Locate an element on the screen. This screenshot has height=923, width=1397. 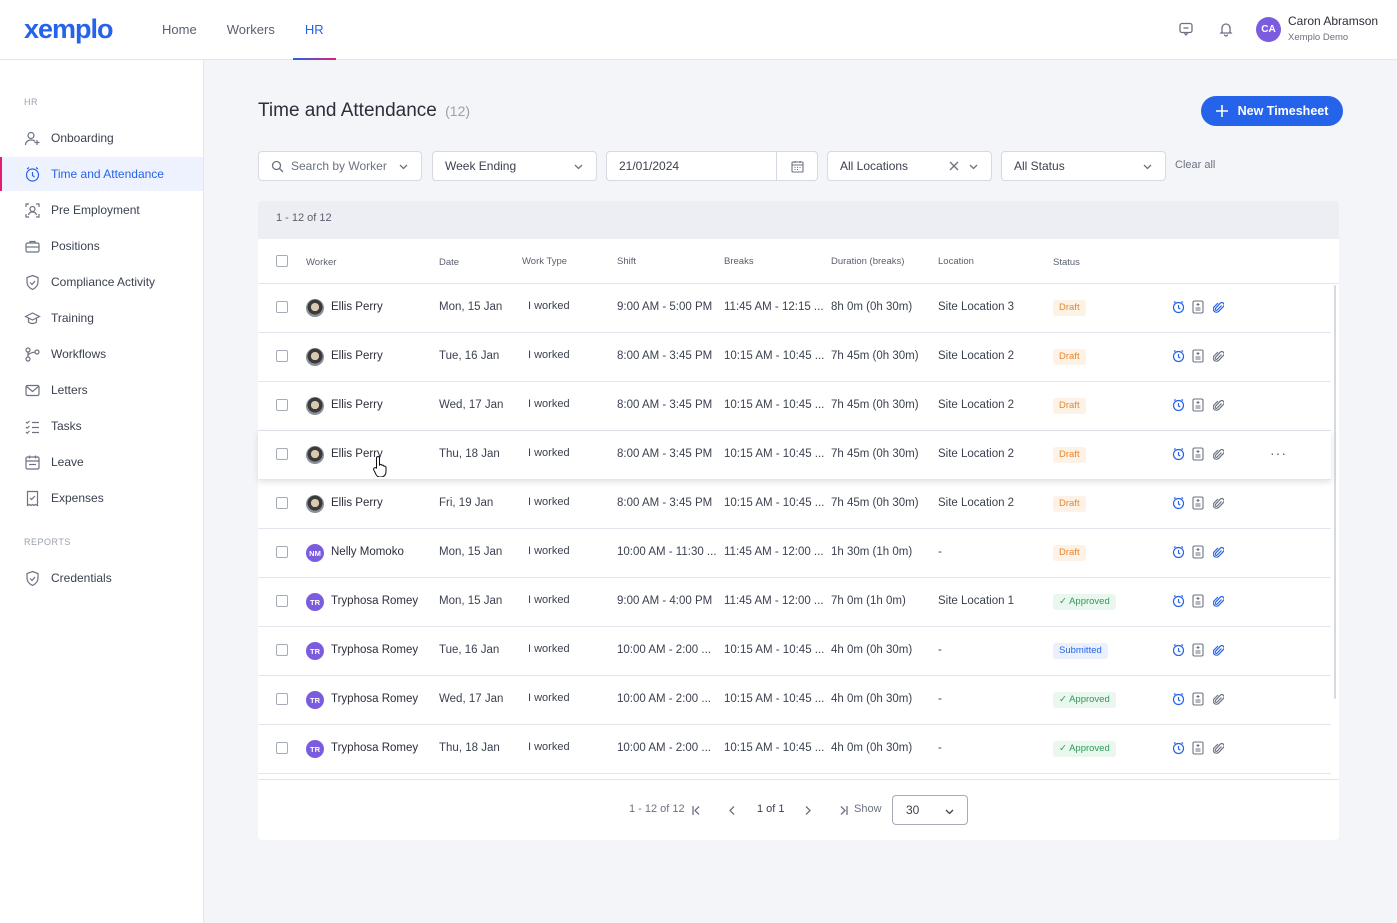
next-page-button is located at coordinates (807, 810).